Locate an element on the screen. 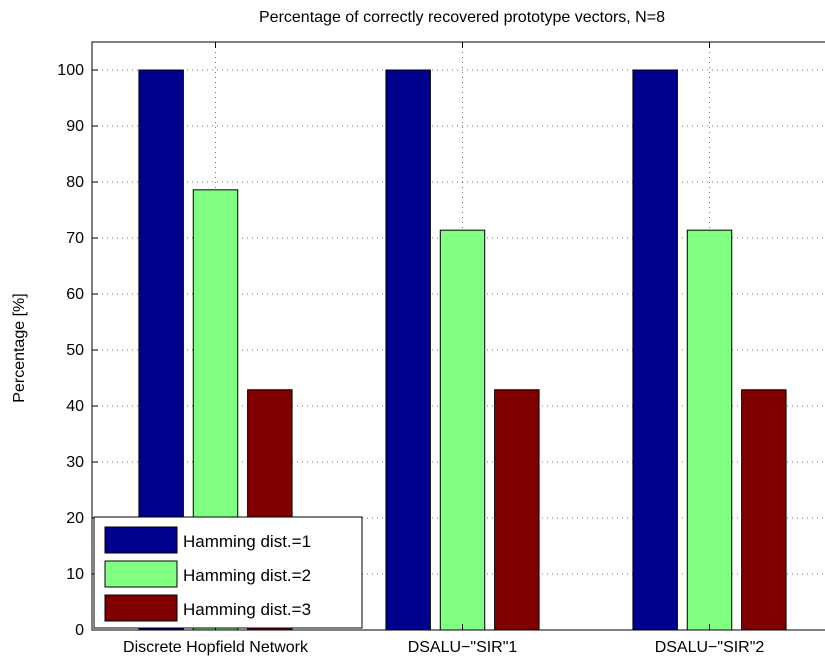 The image size is (825, 664). y-axis-ticks: 0 10 20 30 40 50 60 70 80 90 100 is located at coordinates (77, 350).